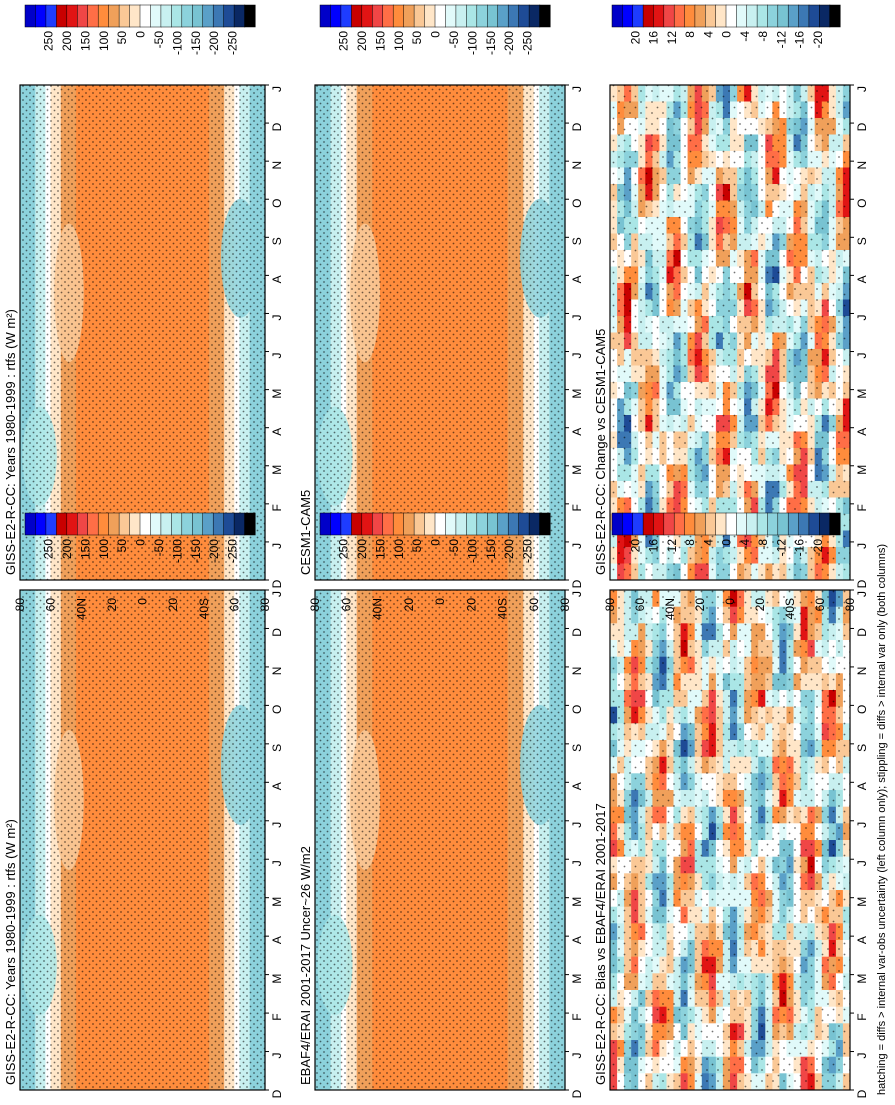 This screenshot has width=895, height=1105. Describe the element at coordinates (305, 965) in the screenshot. I see `panel-title: EBAF4/ERAI 2001-2017 Uncer~26 W/m2` at that location.